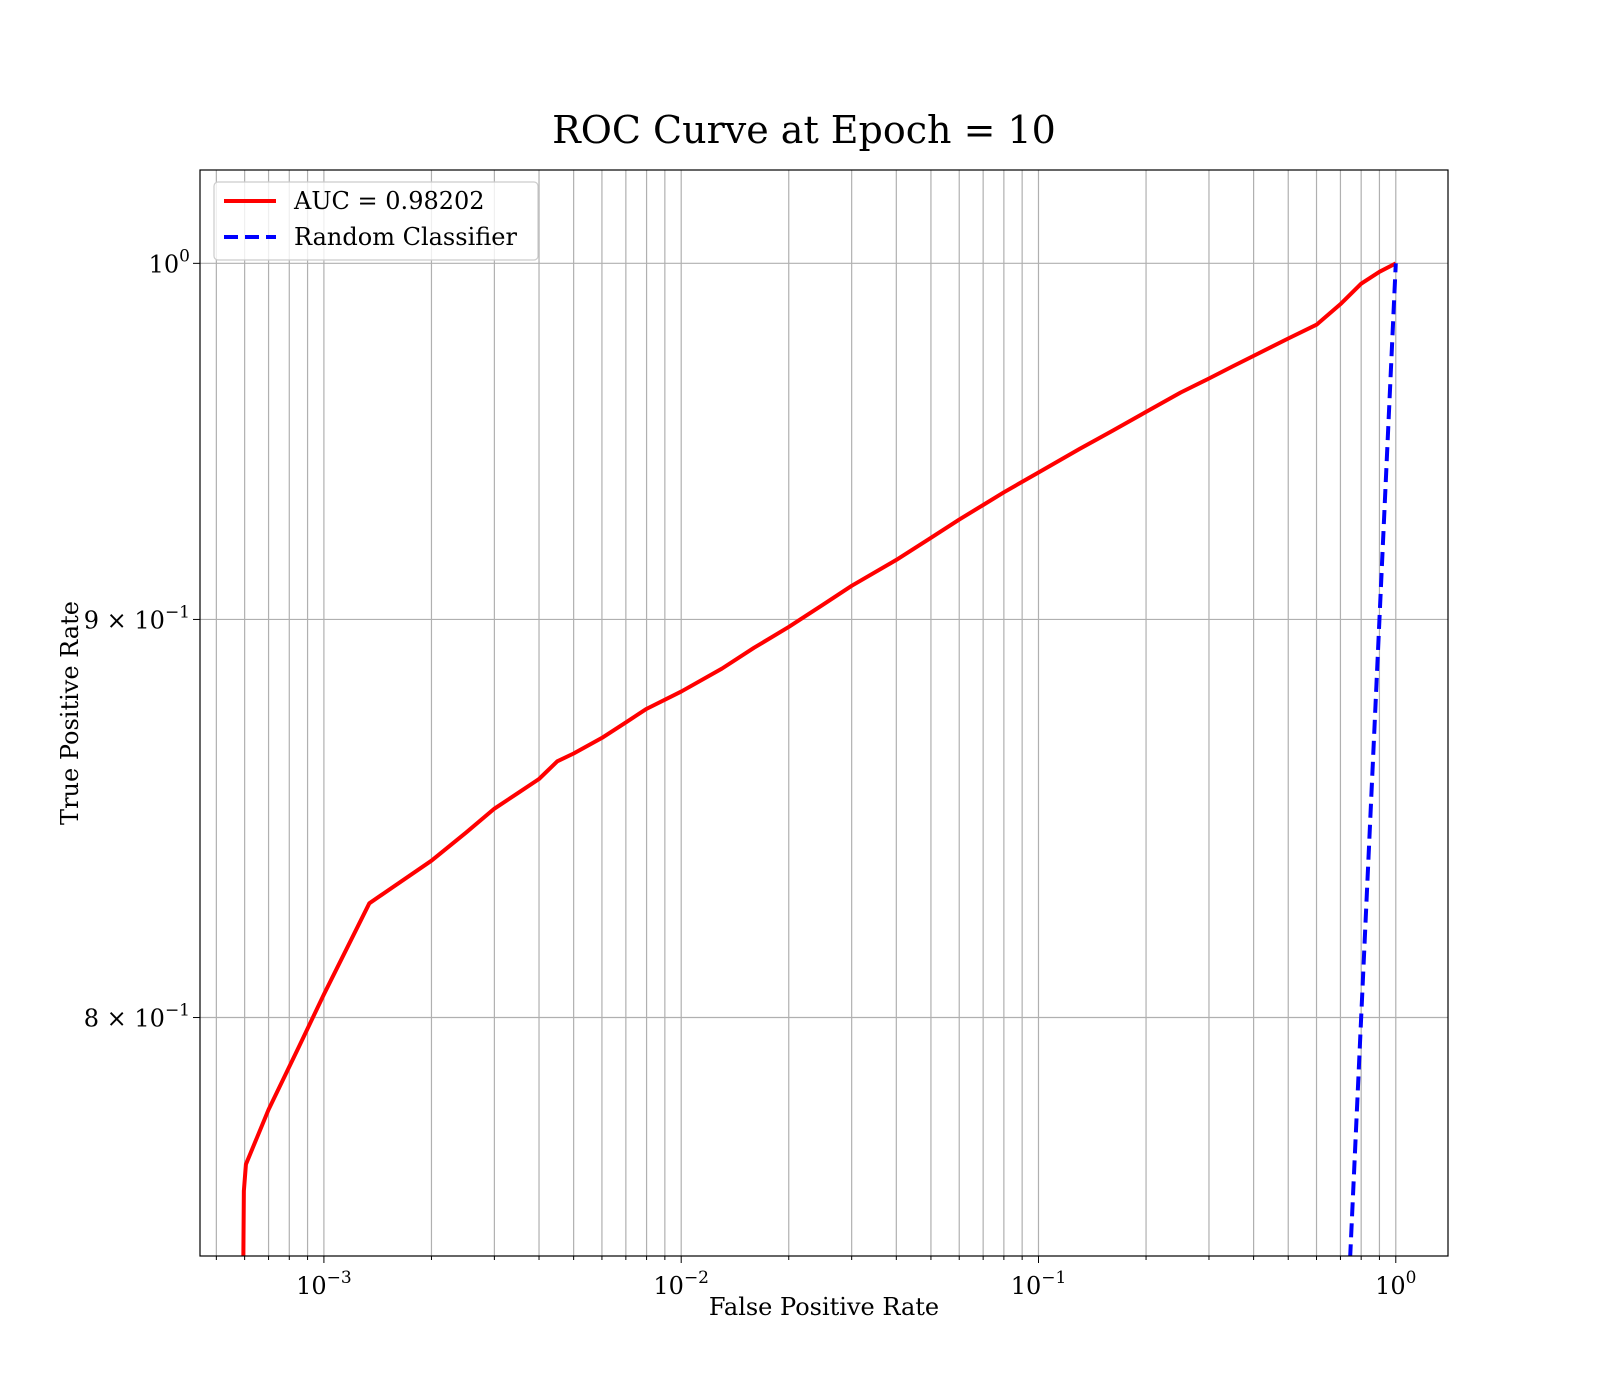  Describe the element at coordinates (681, 1284) in the screenshot. I see `x-tick-label: 10⁻²` at that location.